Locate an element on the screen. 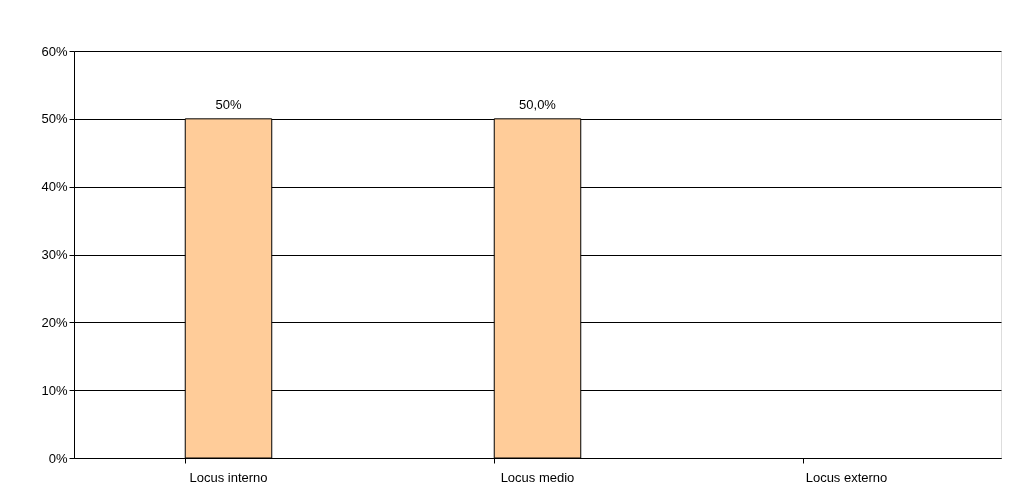 This screenshot has width=1009, height=504. y-tick-label: 20% is located at coordinates (54, 322).